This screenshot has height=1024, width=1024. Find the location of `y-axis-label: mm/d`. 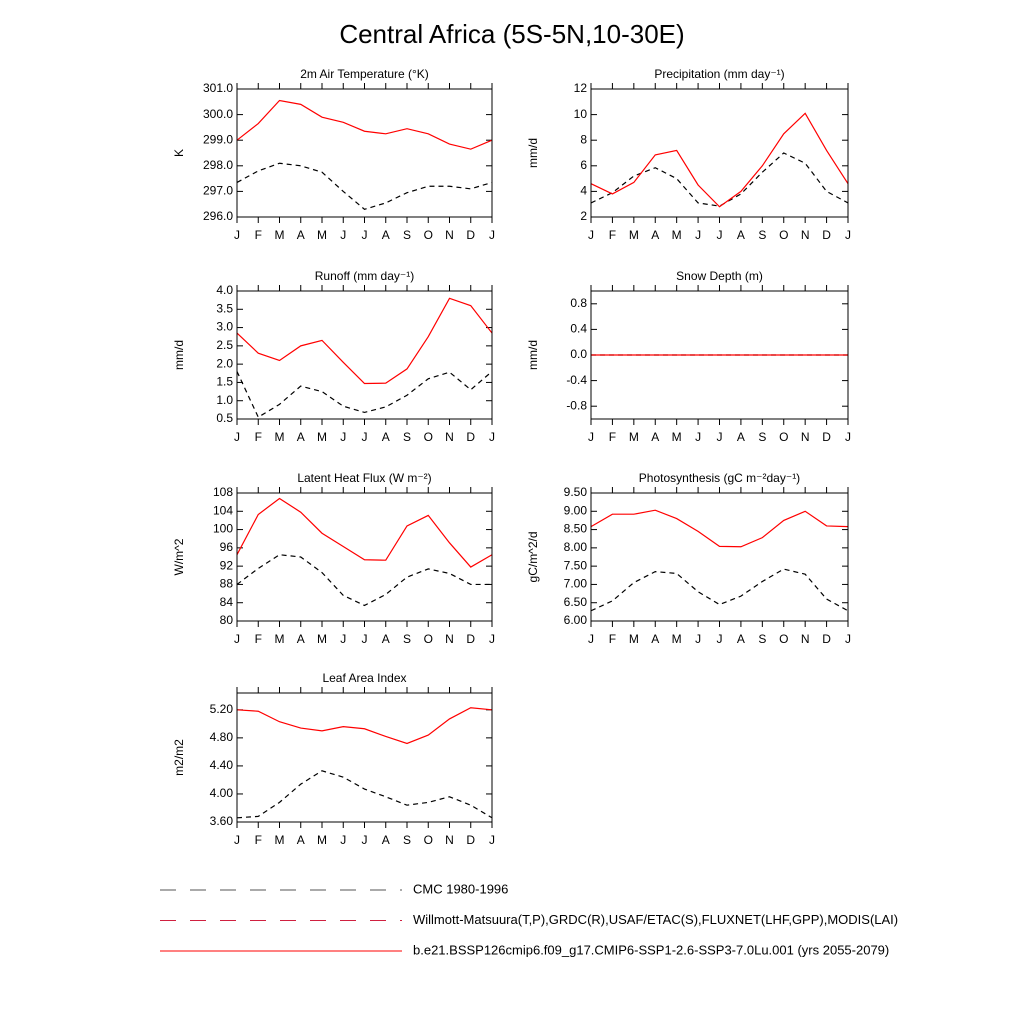

y-axis-label: mm/d is located at coordinates (179, 355).